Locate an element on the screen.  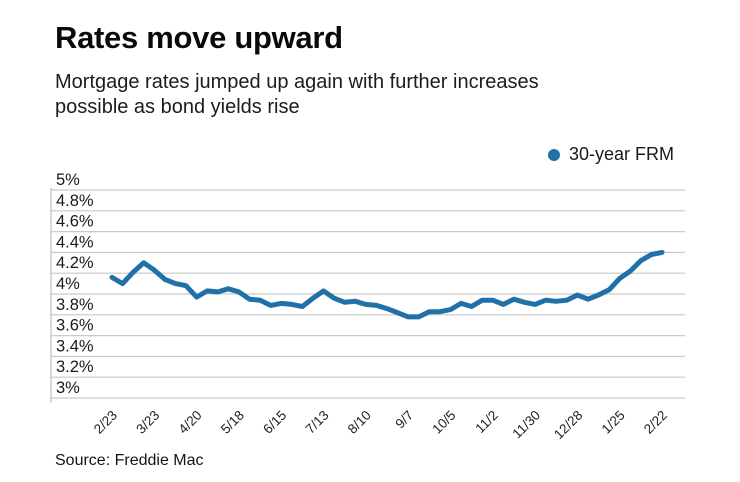
y-axis-tick-label: 3.8% is located at coordinates (75, 305).